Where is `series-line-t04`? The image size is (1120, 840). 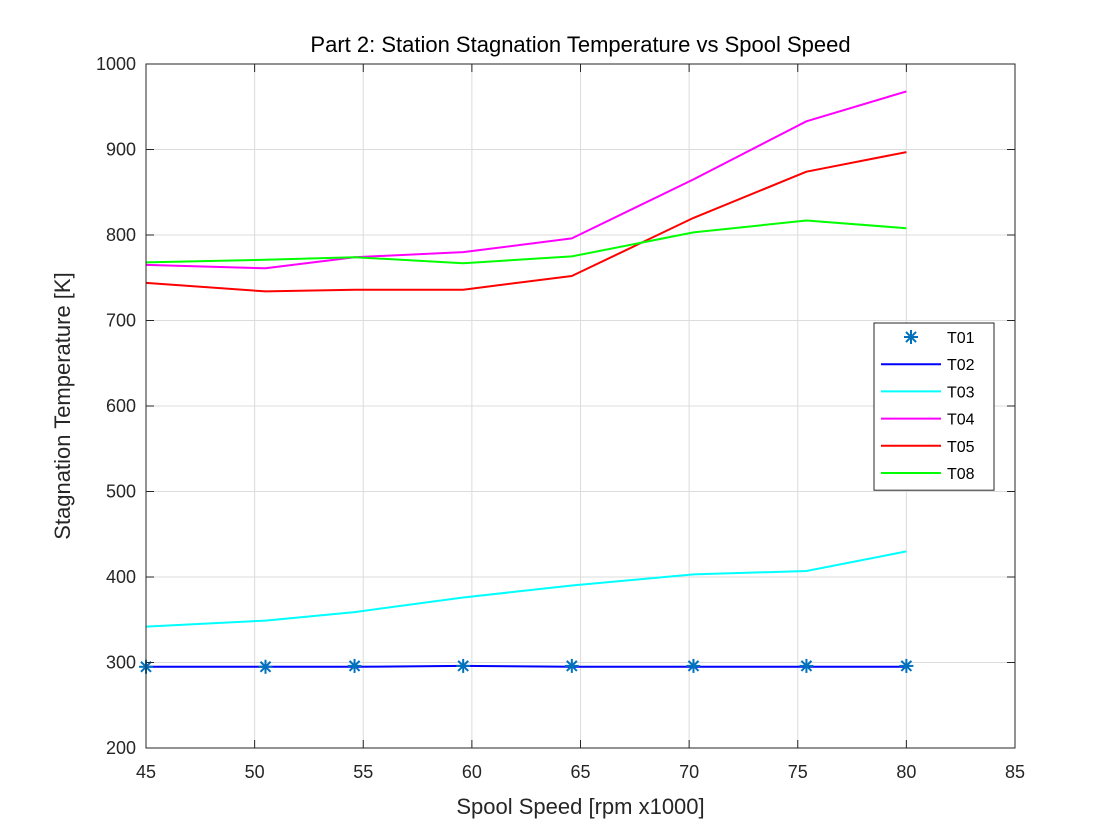
series-line-t04 is located at coordinates (526, 180).